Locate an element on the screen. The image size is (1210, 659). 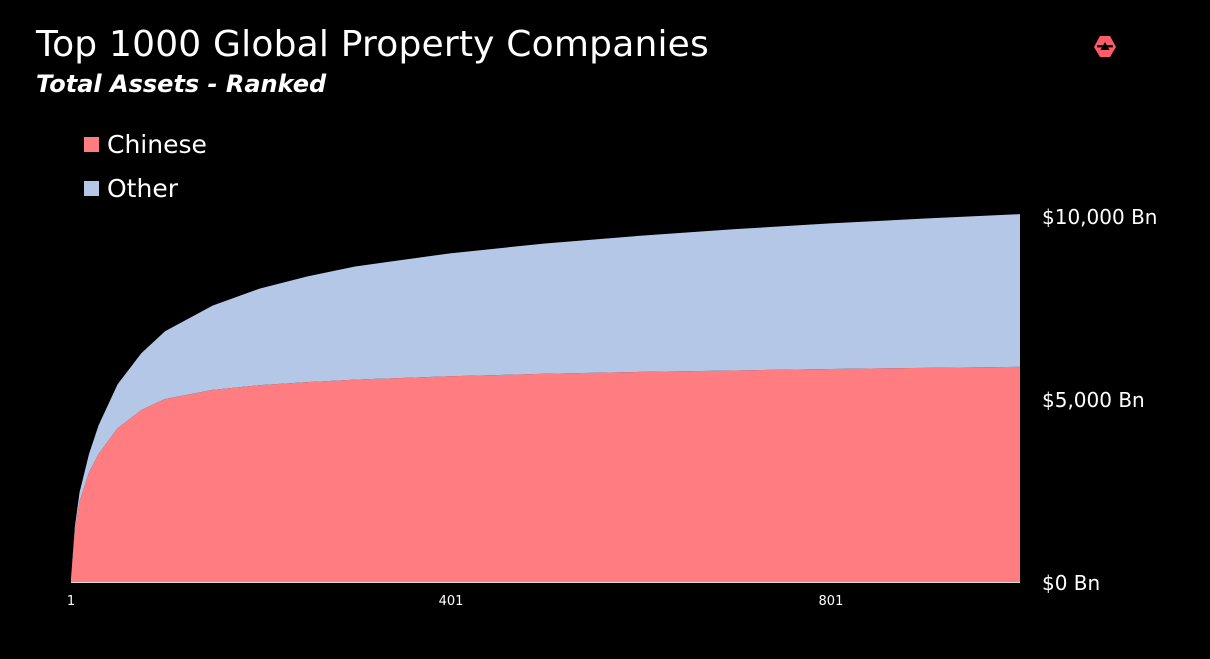
y-tick-label: $10,000 Bn is located at coordinates (1099, 217).